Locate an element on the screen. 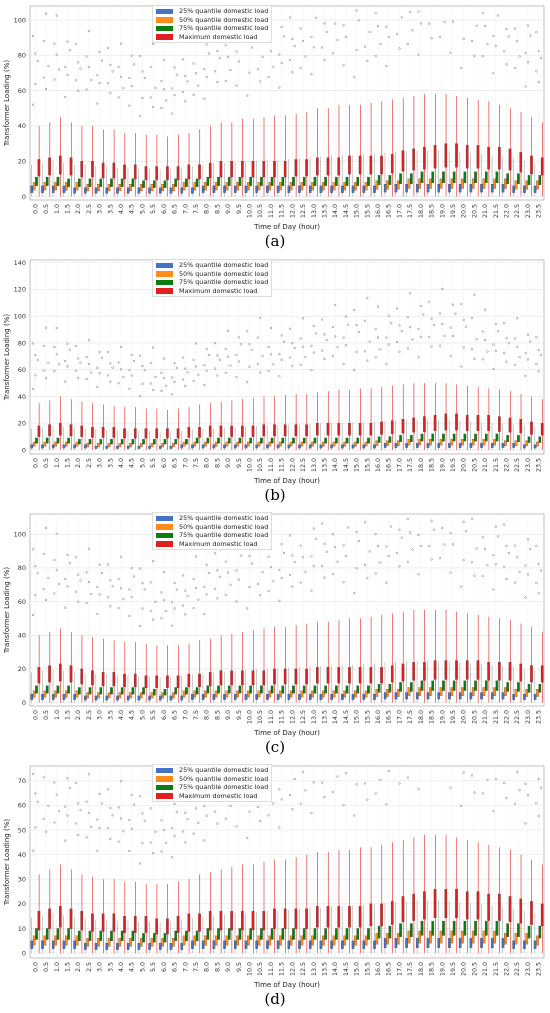 Image resolution: width=550 pixels, height=1013 pixels. x-axis-label: Time of Day (hour) is located at coordinates (286, 985).